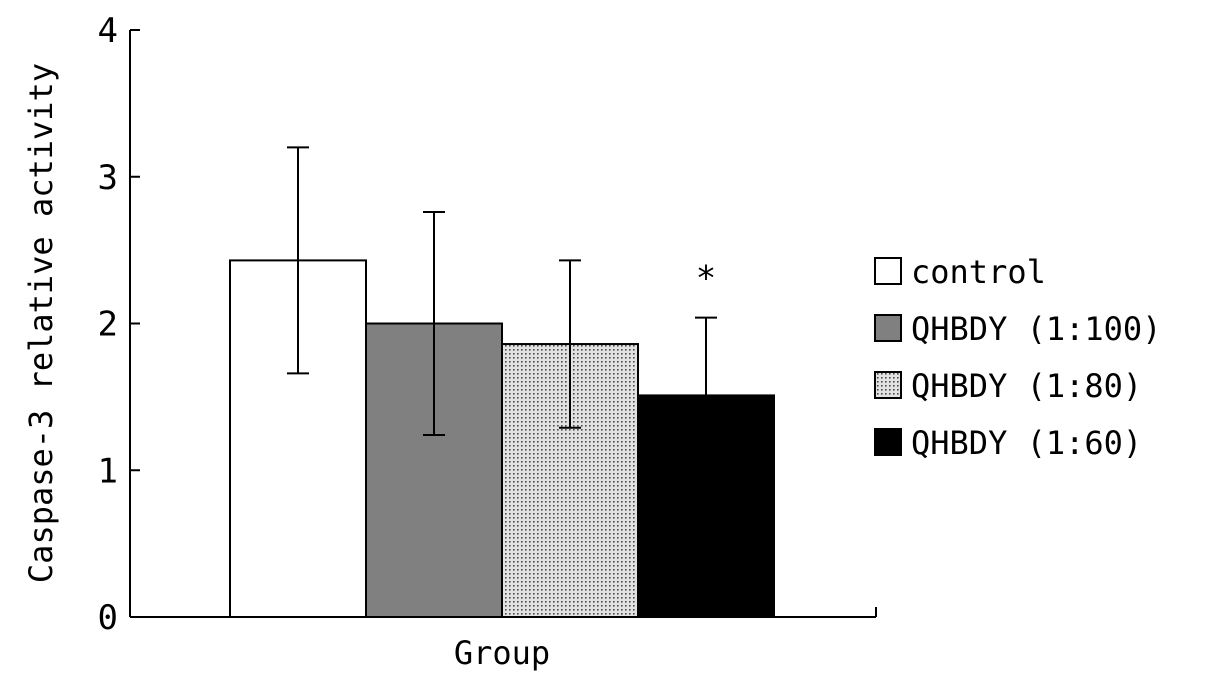 This screenshot has height=691, width=1205. What do you see at coordinates (41, 323) in the screenshot?
I see `y-axis-label: Caspase-3 relative activity` at bounding box center [41, 323].